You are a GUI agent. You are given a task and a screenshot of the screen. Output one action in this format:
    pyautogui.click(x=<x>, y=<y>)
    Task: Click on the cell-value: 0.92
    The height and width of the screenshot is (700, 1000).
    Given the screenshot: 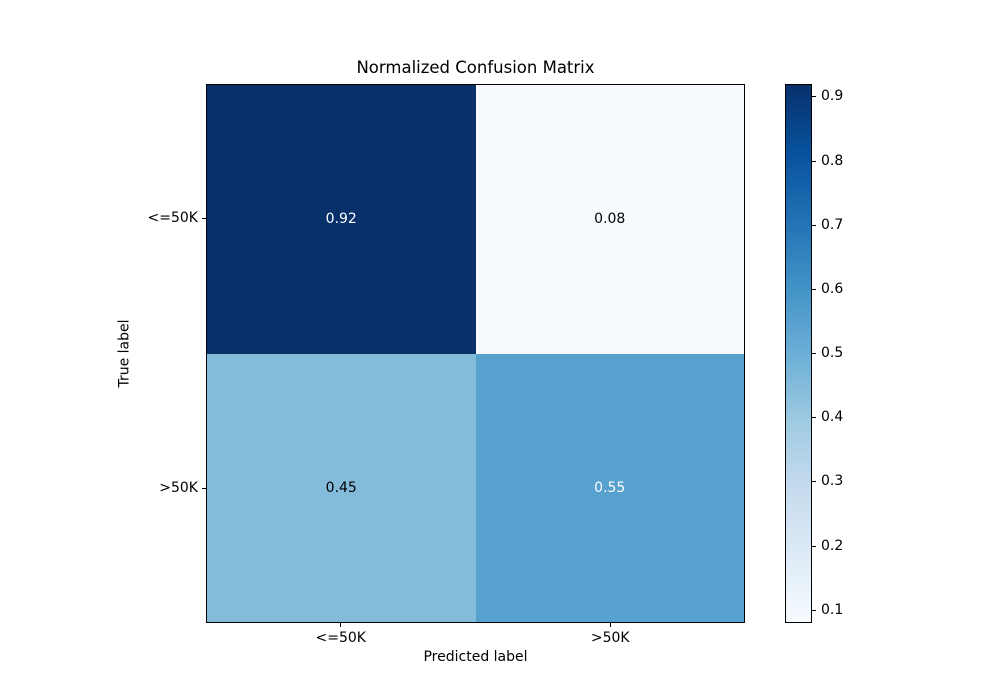 What is the action you would take?
    pyautogui.click(x=341, y=219)
    